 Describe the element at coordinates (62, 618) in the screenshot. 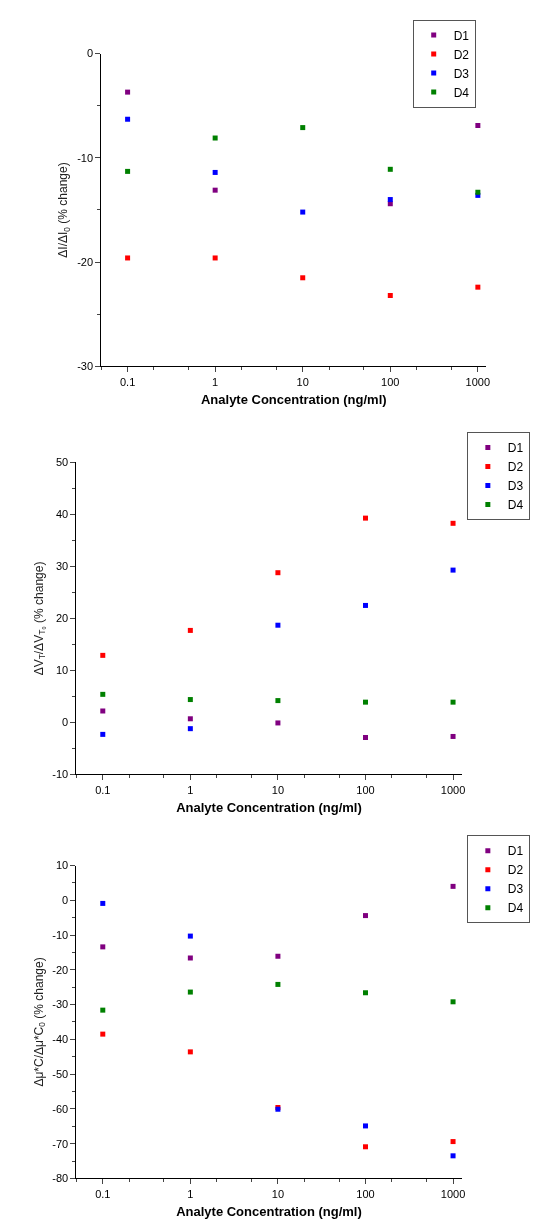

I see `y-tick-label: 20` at that location.